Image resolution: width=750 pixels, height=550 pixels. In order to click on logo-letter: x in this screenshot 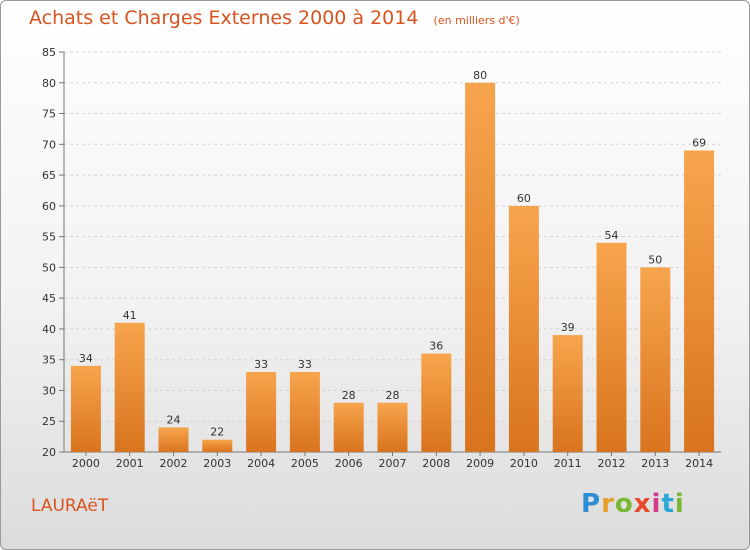, I will do `click(642, 504)`.